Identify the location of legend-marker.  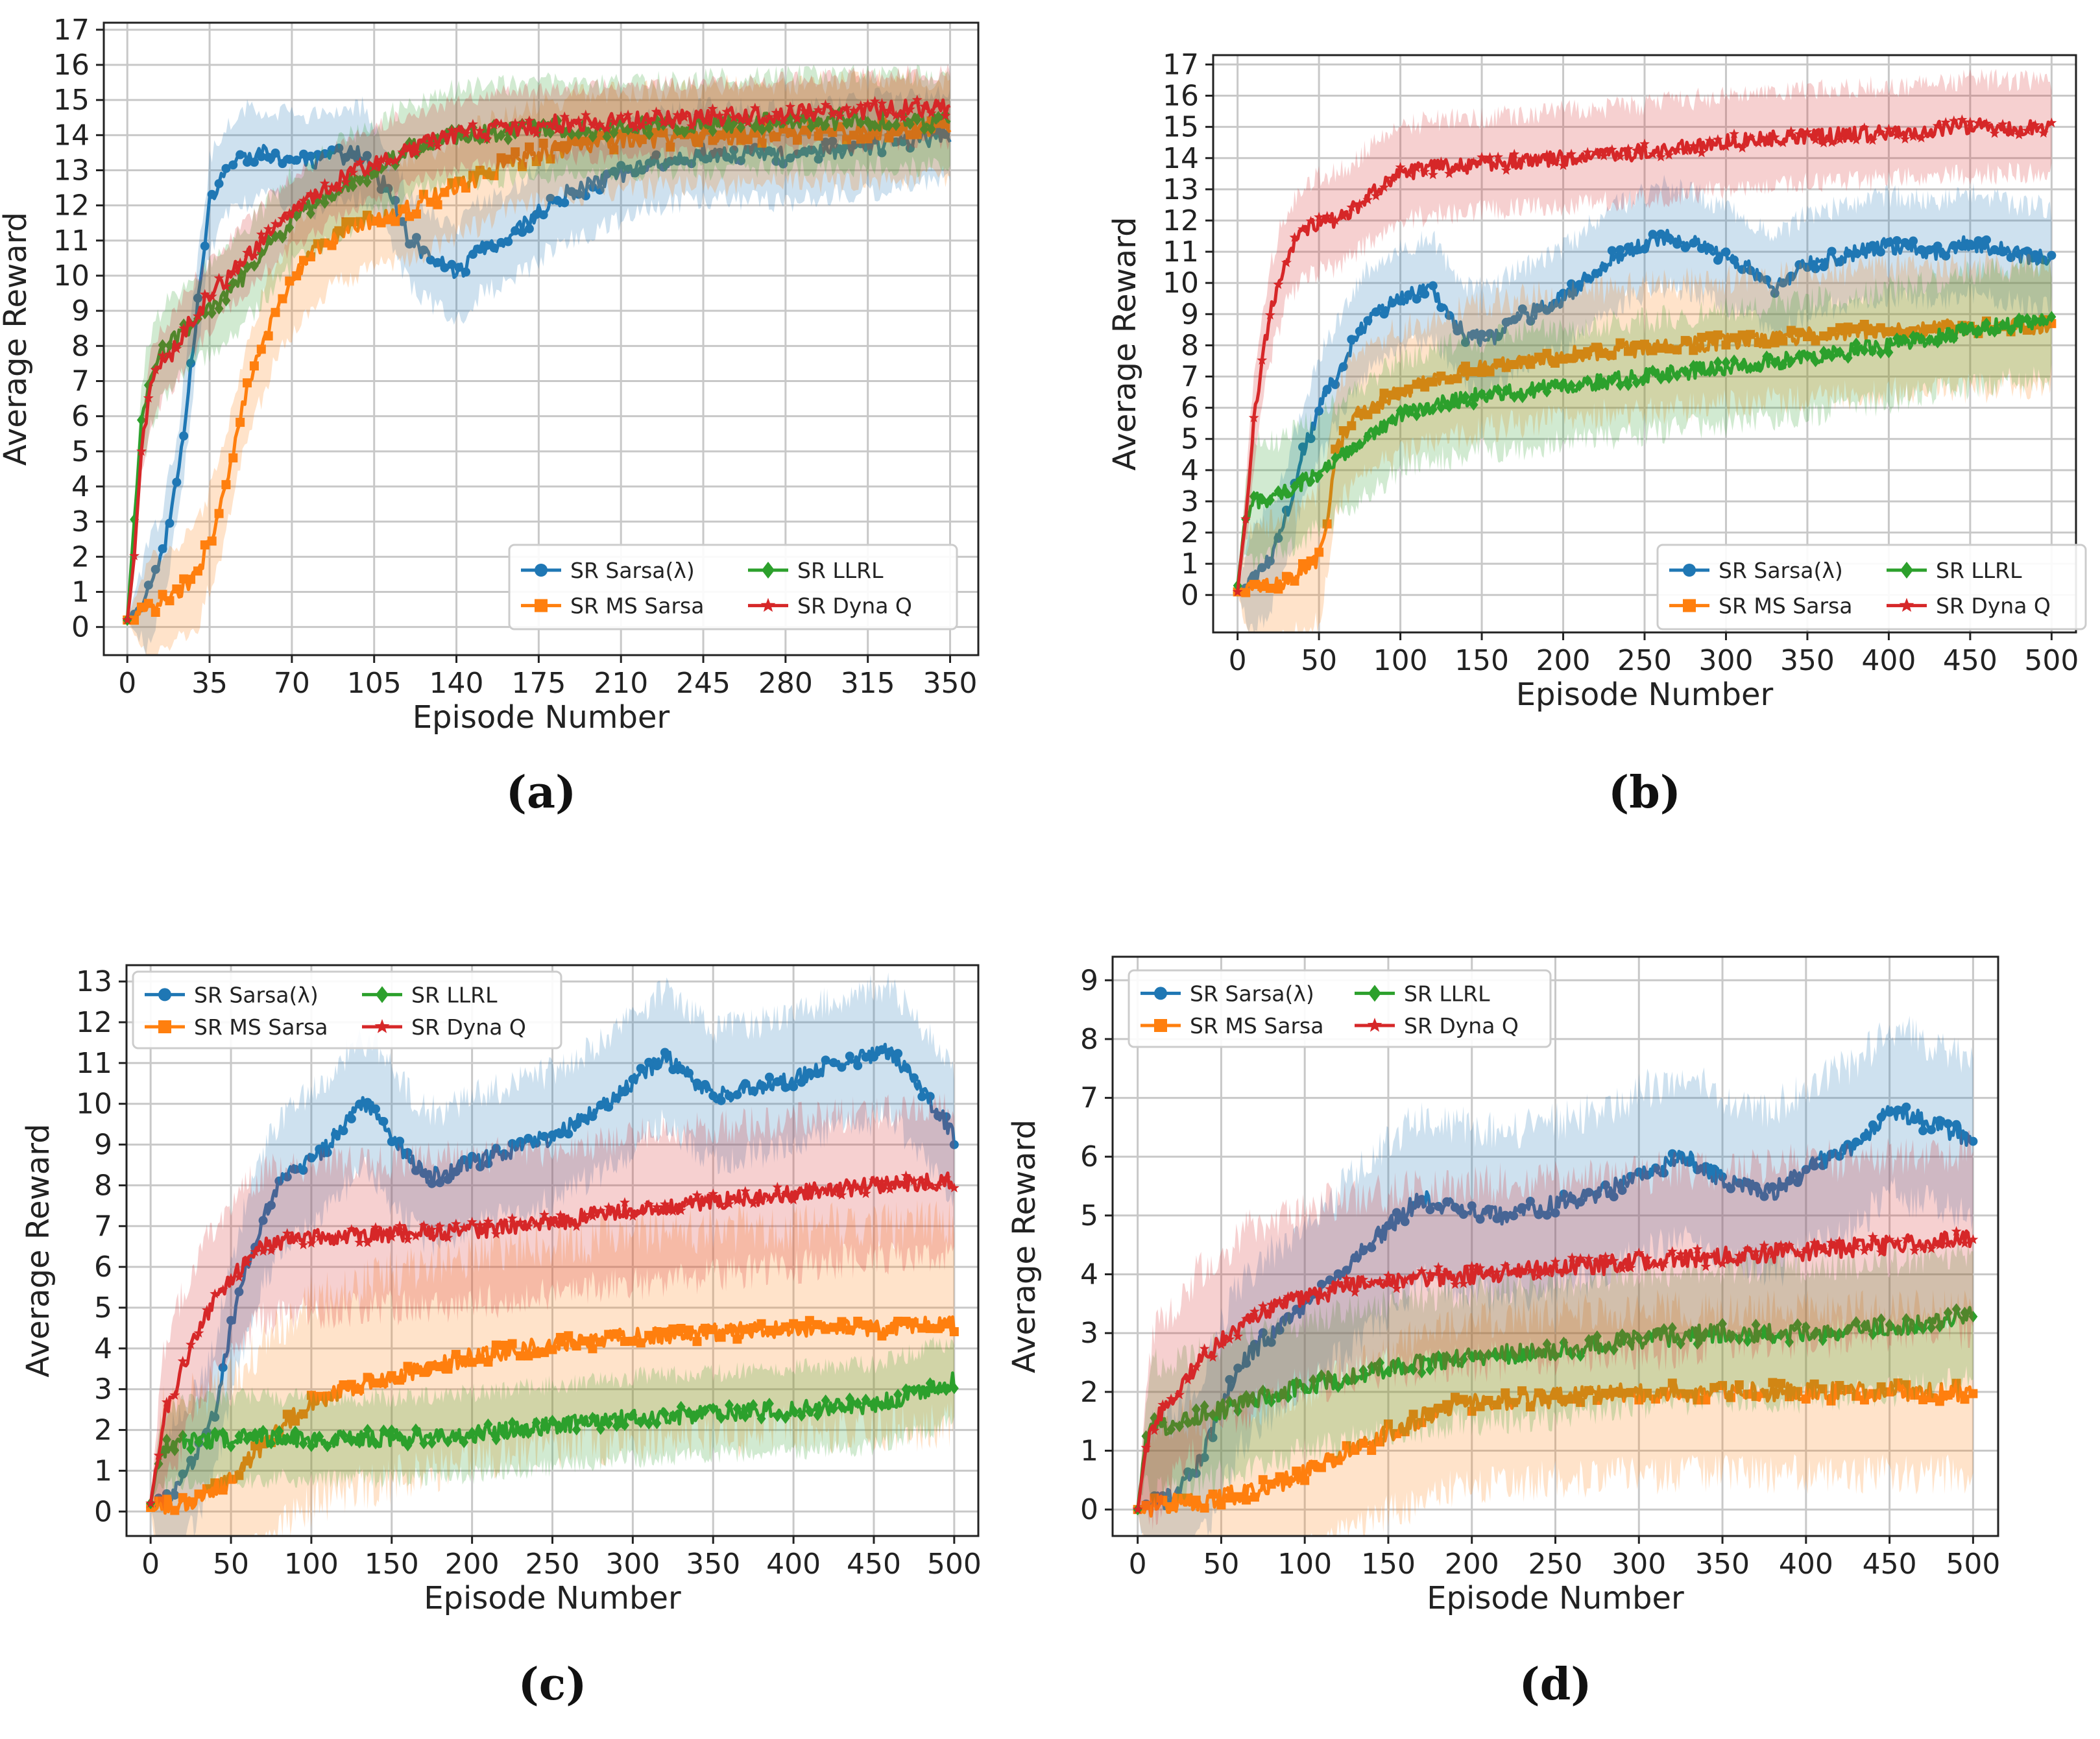
(1374, 1025).